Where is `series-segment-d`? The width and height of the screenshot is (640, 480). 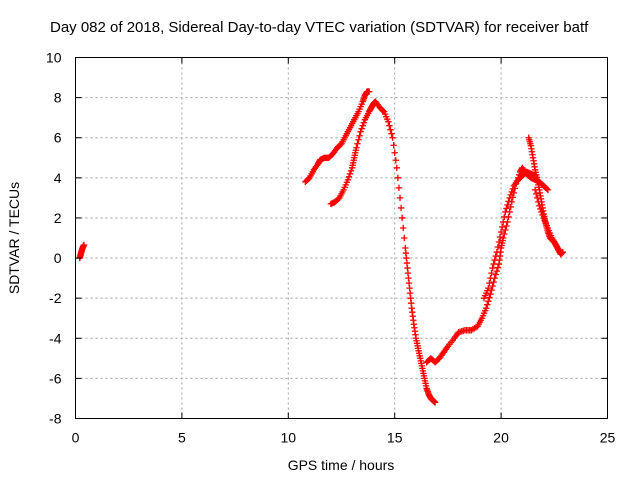
series-segment-d is located at coordinates (487, 265).